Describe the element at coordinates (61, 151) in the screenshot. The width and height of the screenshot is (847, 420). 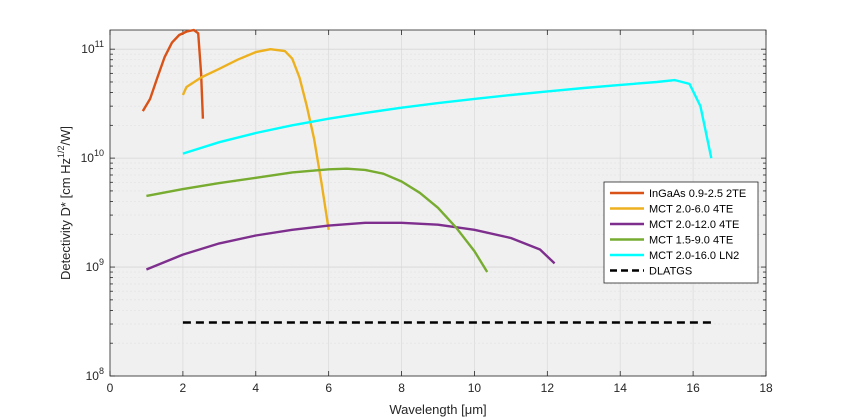
I see `y-axis-label-sup: 1/2` at that location.